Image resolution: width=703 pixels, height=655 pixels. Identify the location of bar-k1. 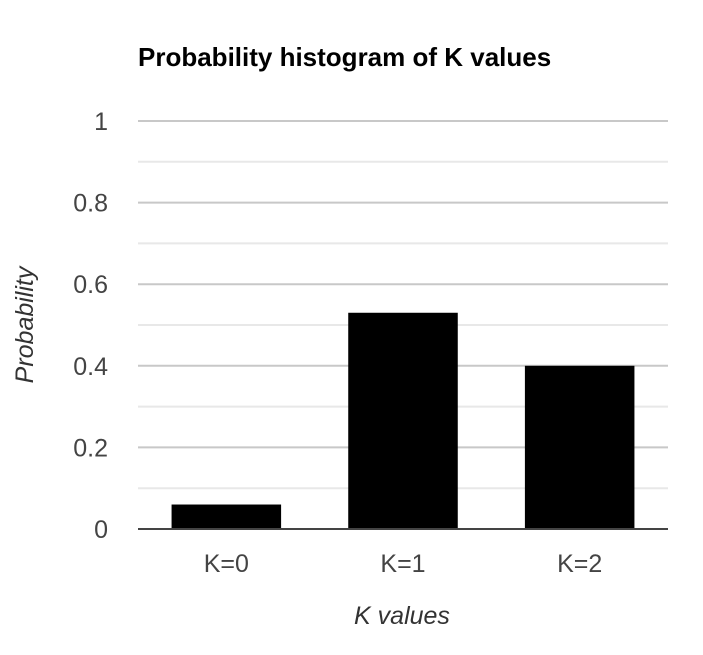
(403, 420).